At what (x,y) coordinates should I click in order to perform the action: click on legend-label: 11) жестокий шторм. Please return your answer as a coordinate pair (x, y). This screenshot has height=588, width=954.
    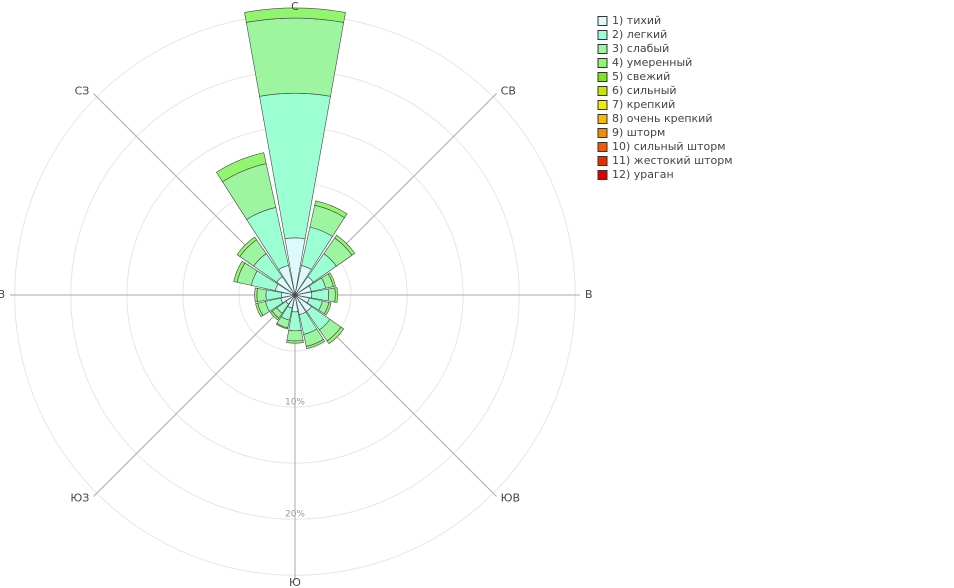
    Looking at the image, I should click on (672, 160).